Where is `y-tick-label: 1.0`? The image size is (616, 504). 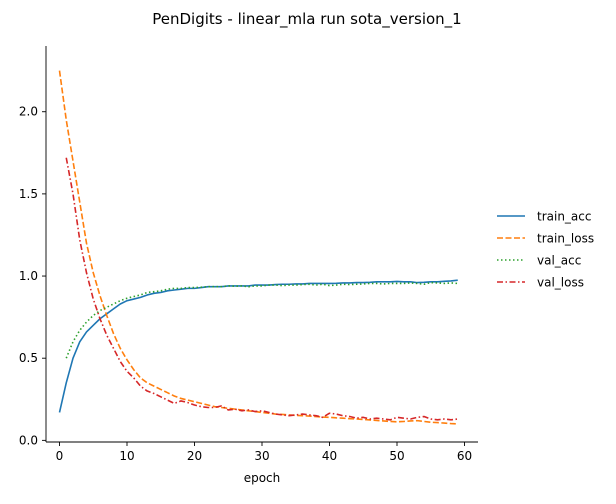 y-tick-label: 1.0 is located at coordinates (28, 276).